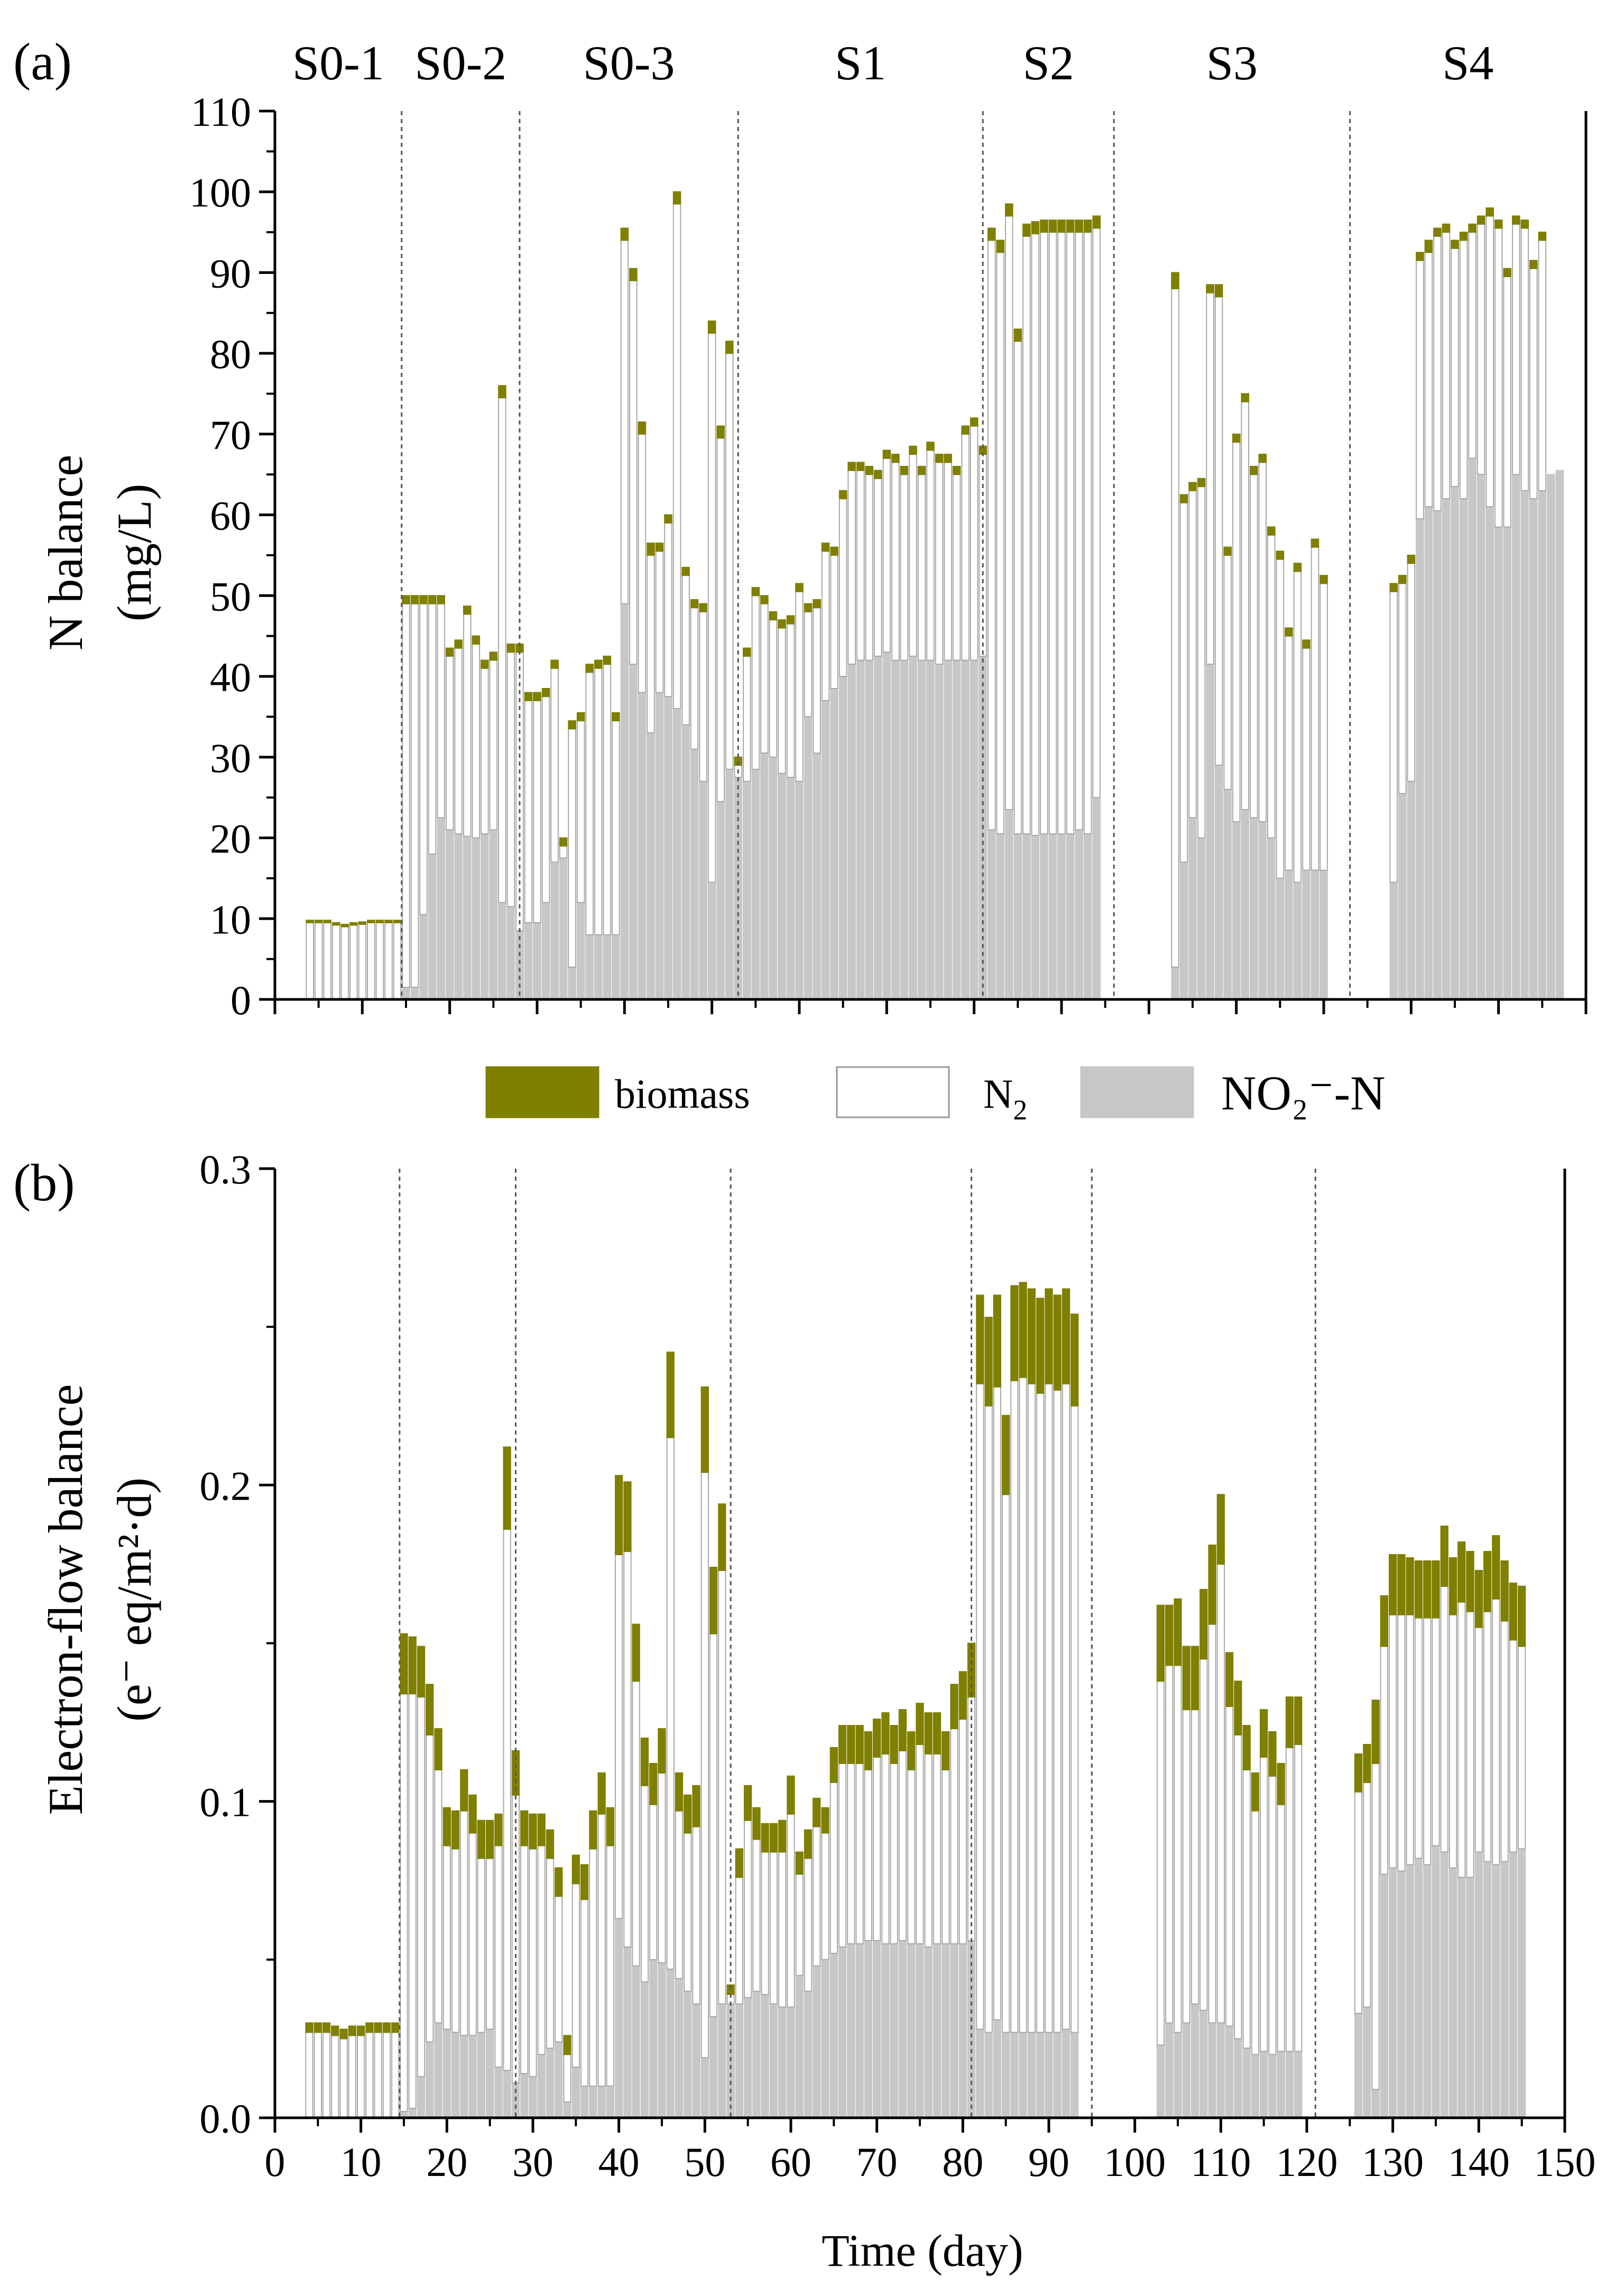 The width and height of the screenshot is (1615, 2296). I want to click on y-tick-label: 80, so click(231, 354).